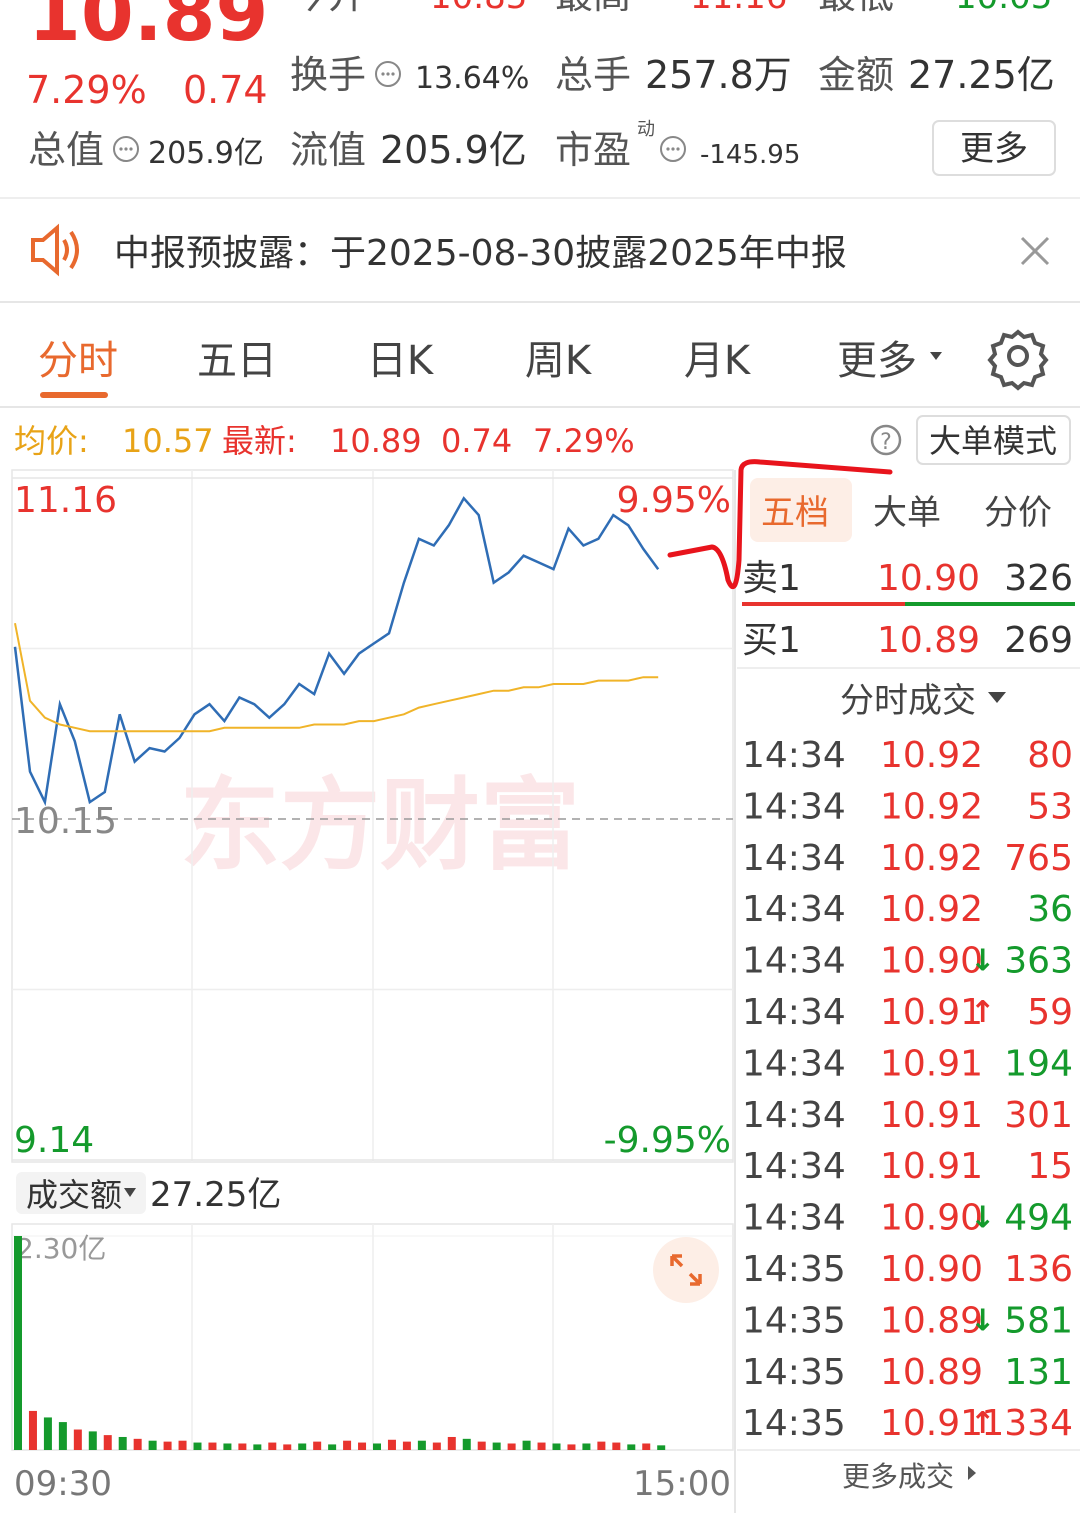 The image size is (1080, 1513). Describe the element at coordinates (718, 75) in the screenshot. I see `stat-value: 257.8万` at that location.